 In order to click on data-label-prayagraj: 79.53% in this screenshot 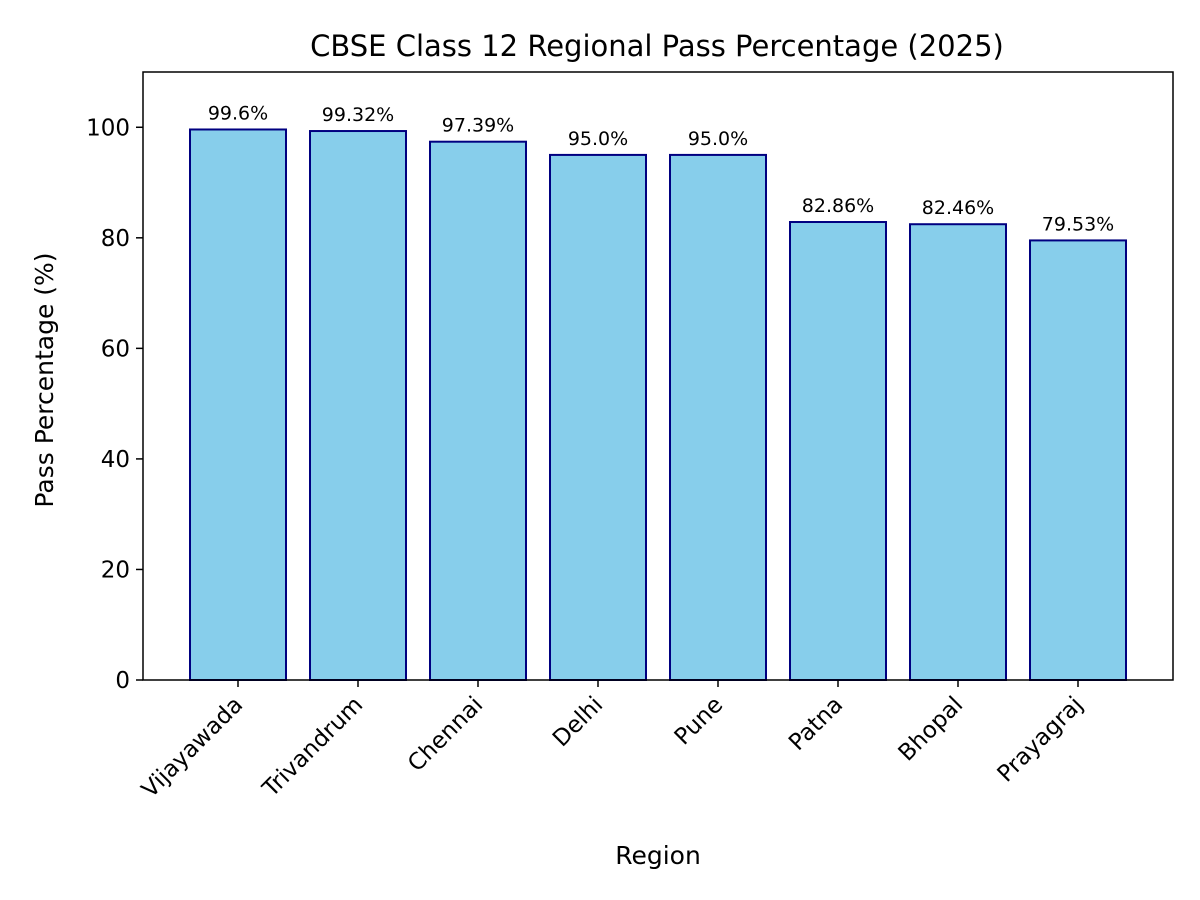, I will do `click(1078, 224)`.